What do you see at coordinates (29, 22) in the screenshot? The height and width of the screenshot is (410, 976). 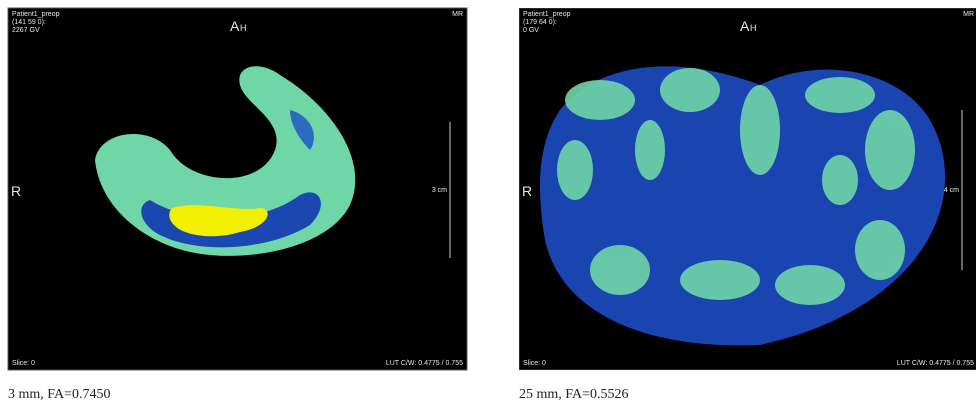 I see `cursor-coords: (141 59 0):` at bounding box center [29, 22].